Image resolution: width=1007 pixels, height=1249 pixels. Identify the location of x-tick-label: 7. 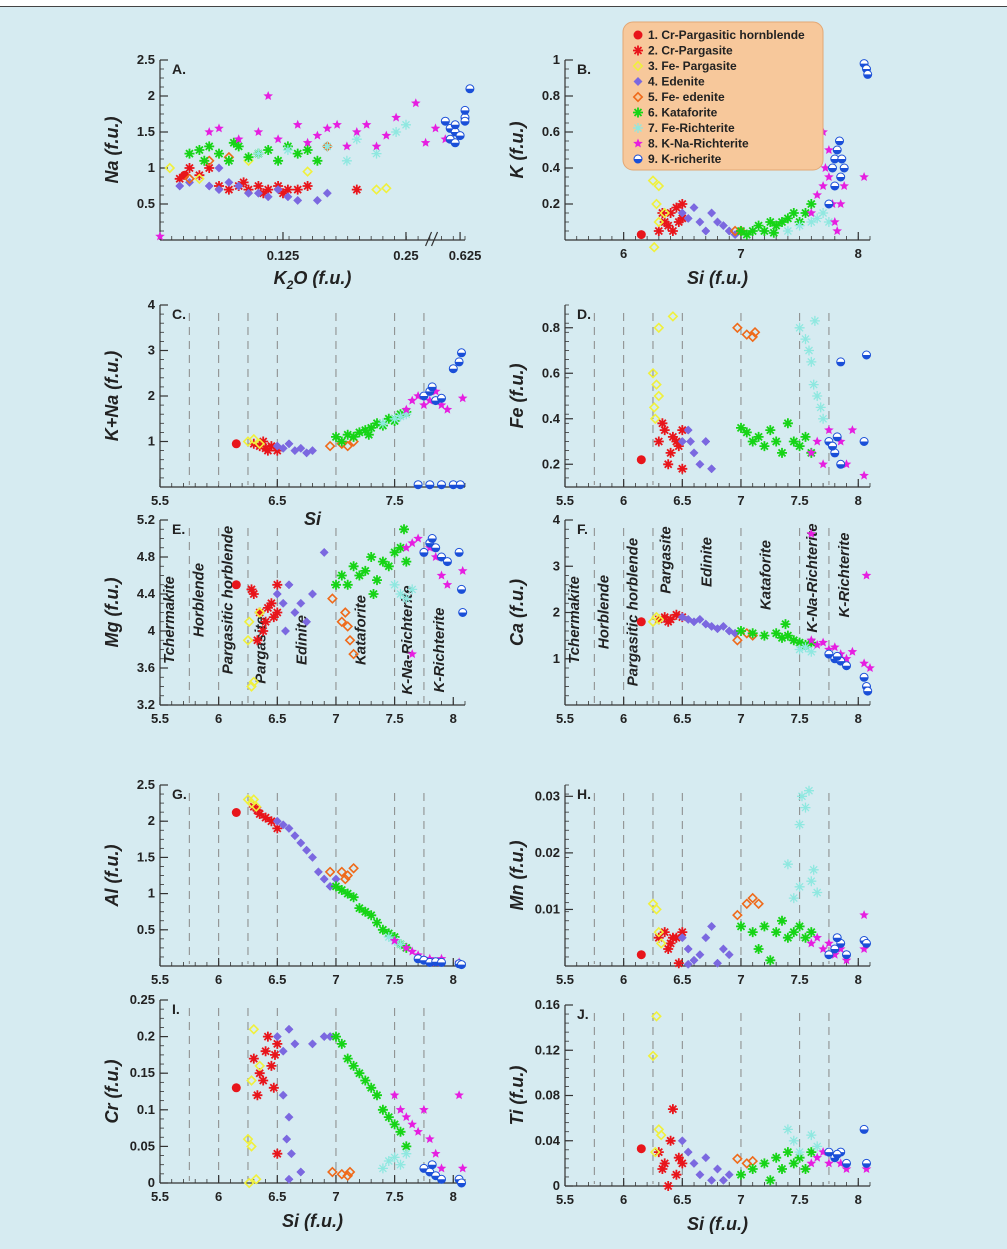
(740, 1199).